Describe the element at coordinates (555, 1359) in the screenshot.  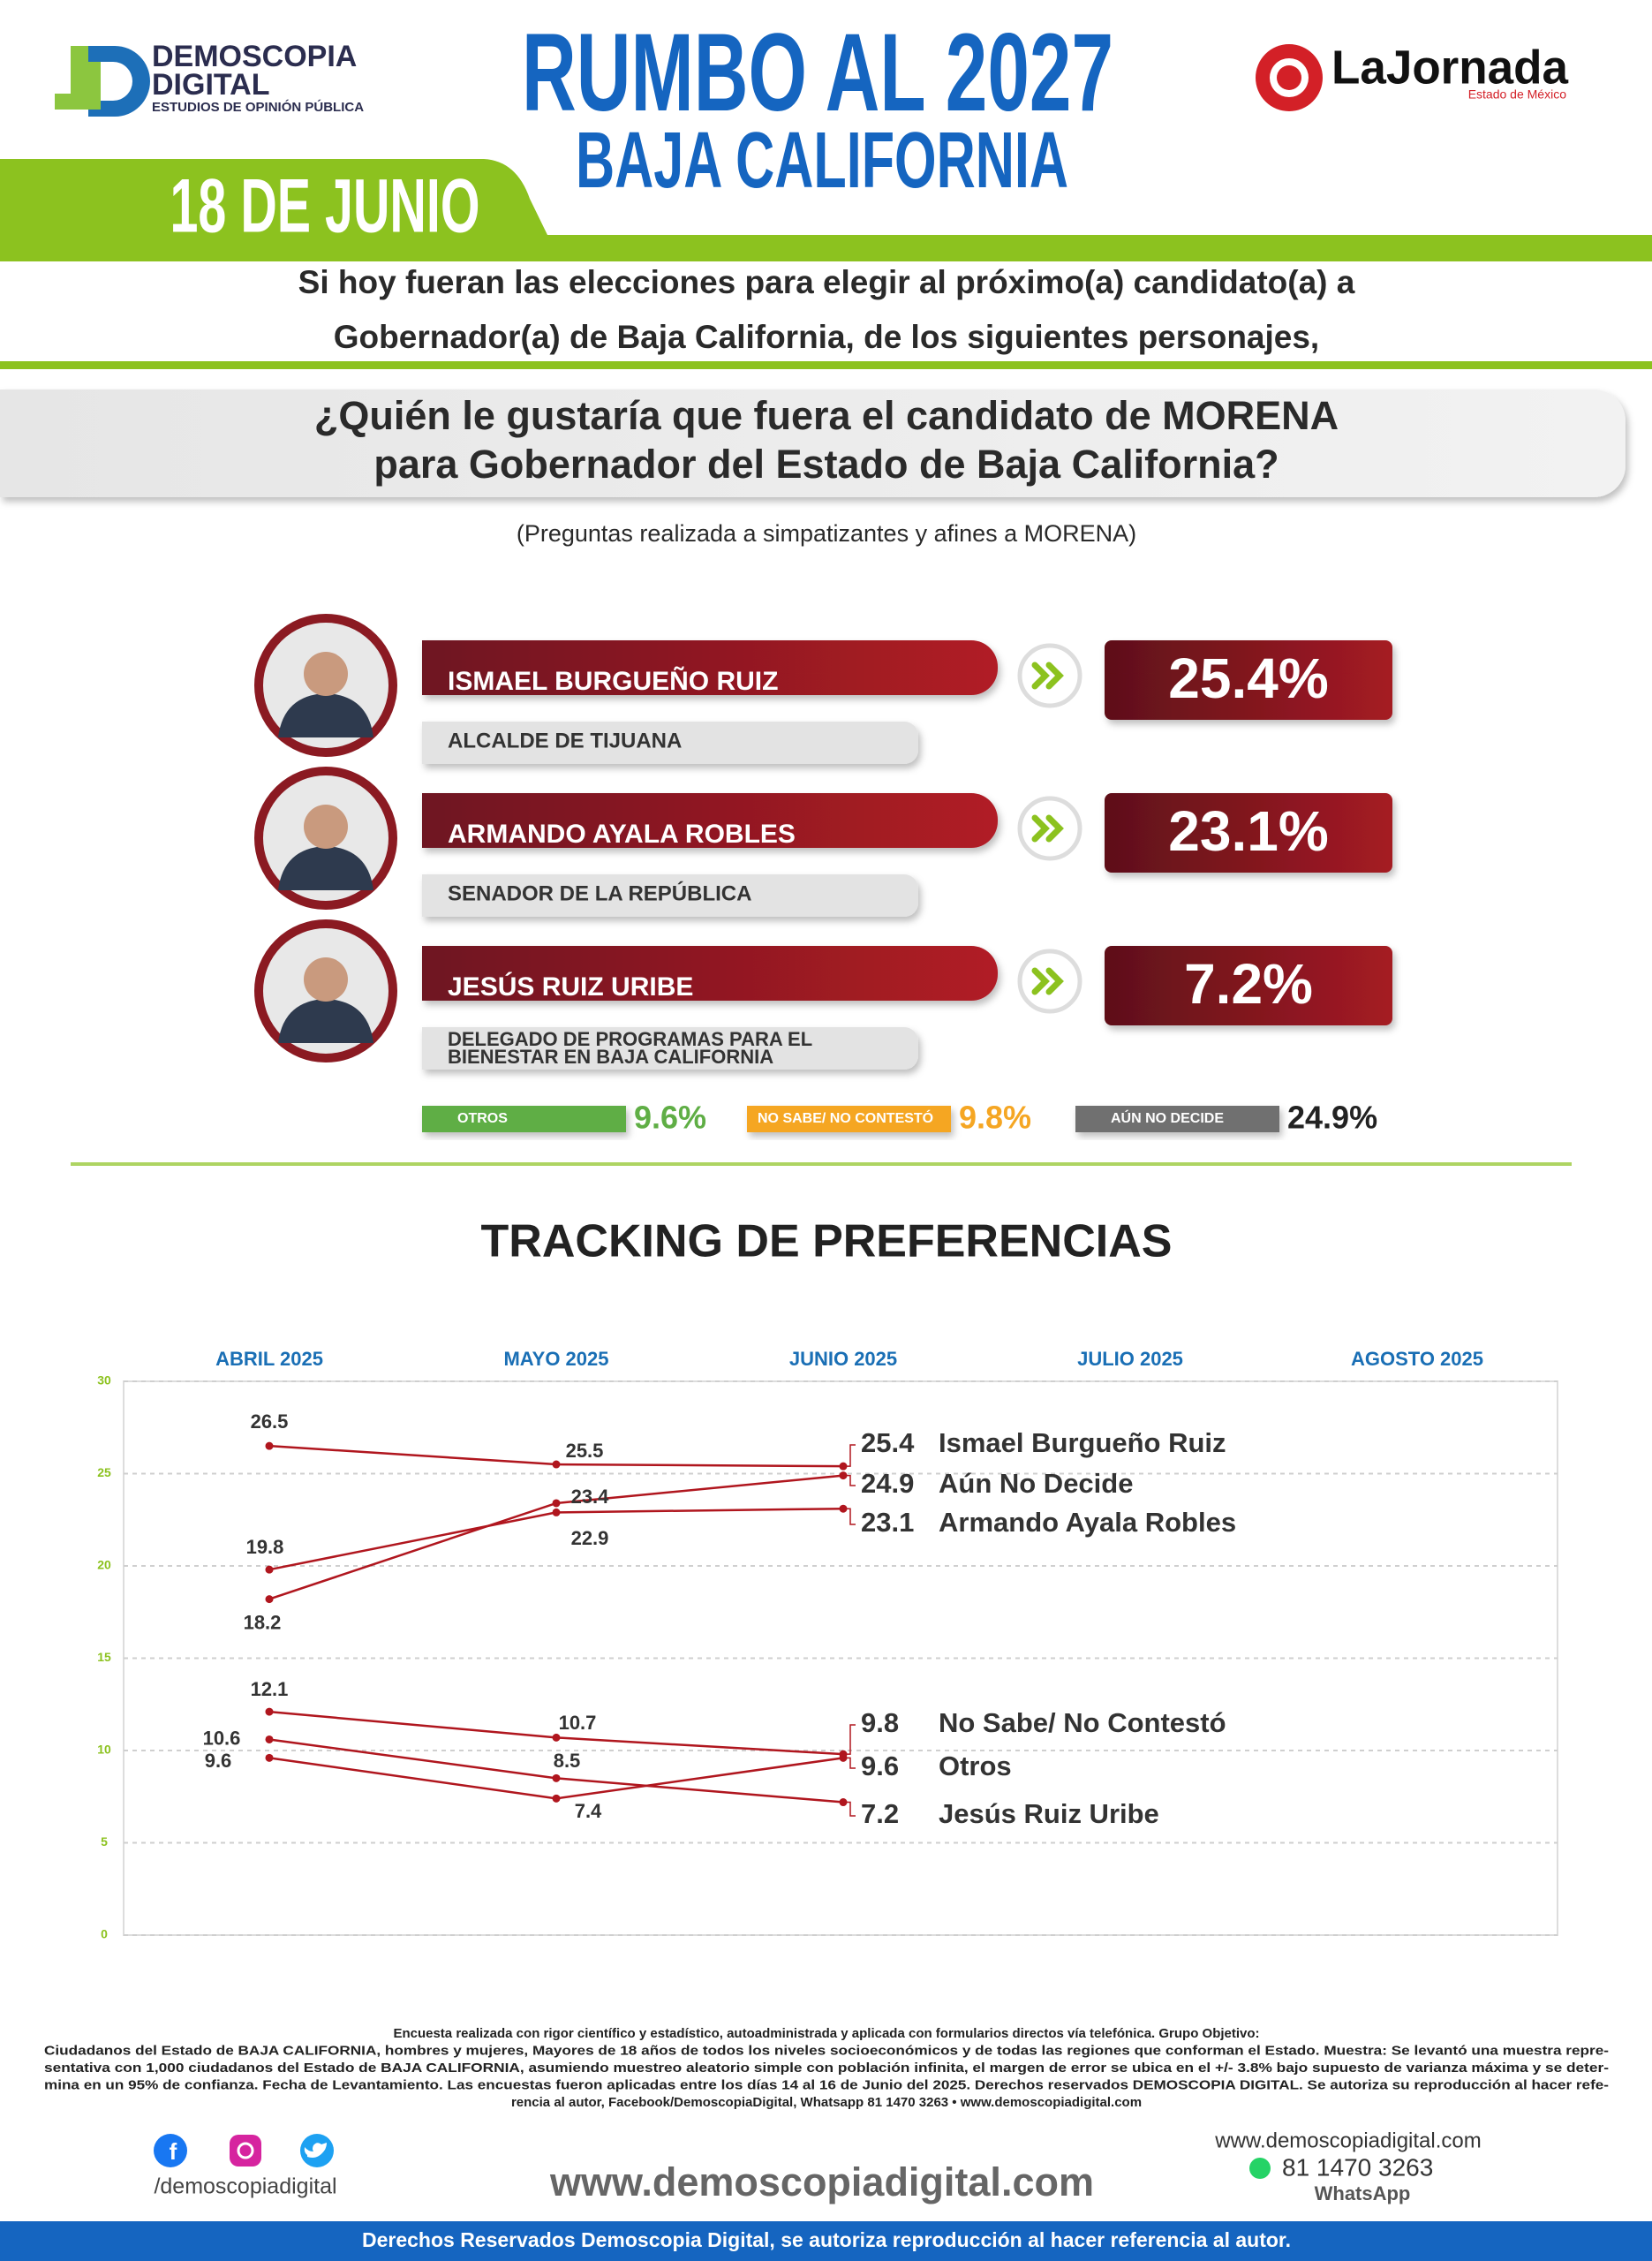
I see `x-tick-label: MAYO 2025` at that location.